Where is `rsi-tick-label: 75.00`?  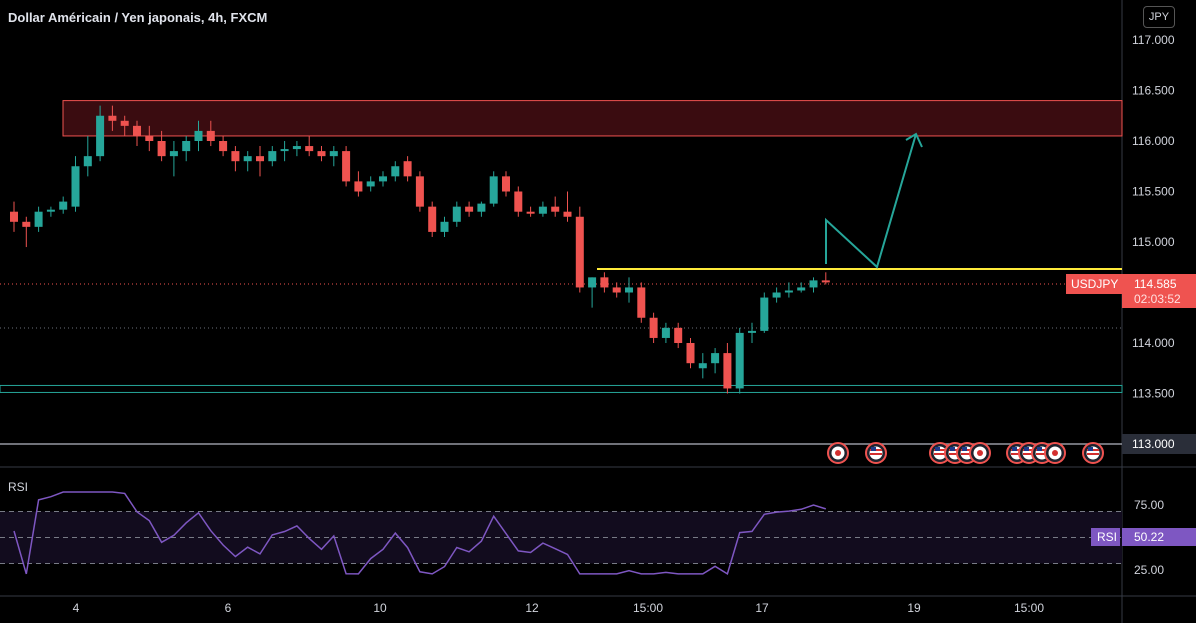 rsi-tick-label: 75.00 is located at coordinates (1149, 505).